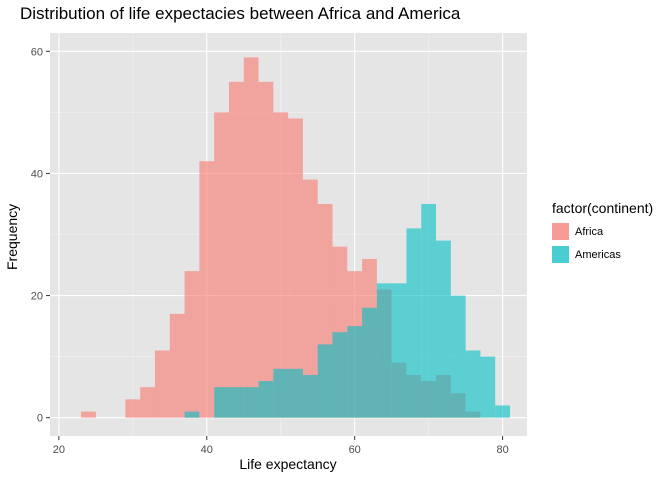  What do you see at coordinates (37, 297) in the screenshot?
I see `y-tick-label: 20` at bounding box center [37, 297].